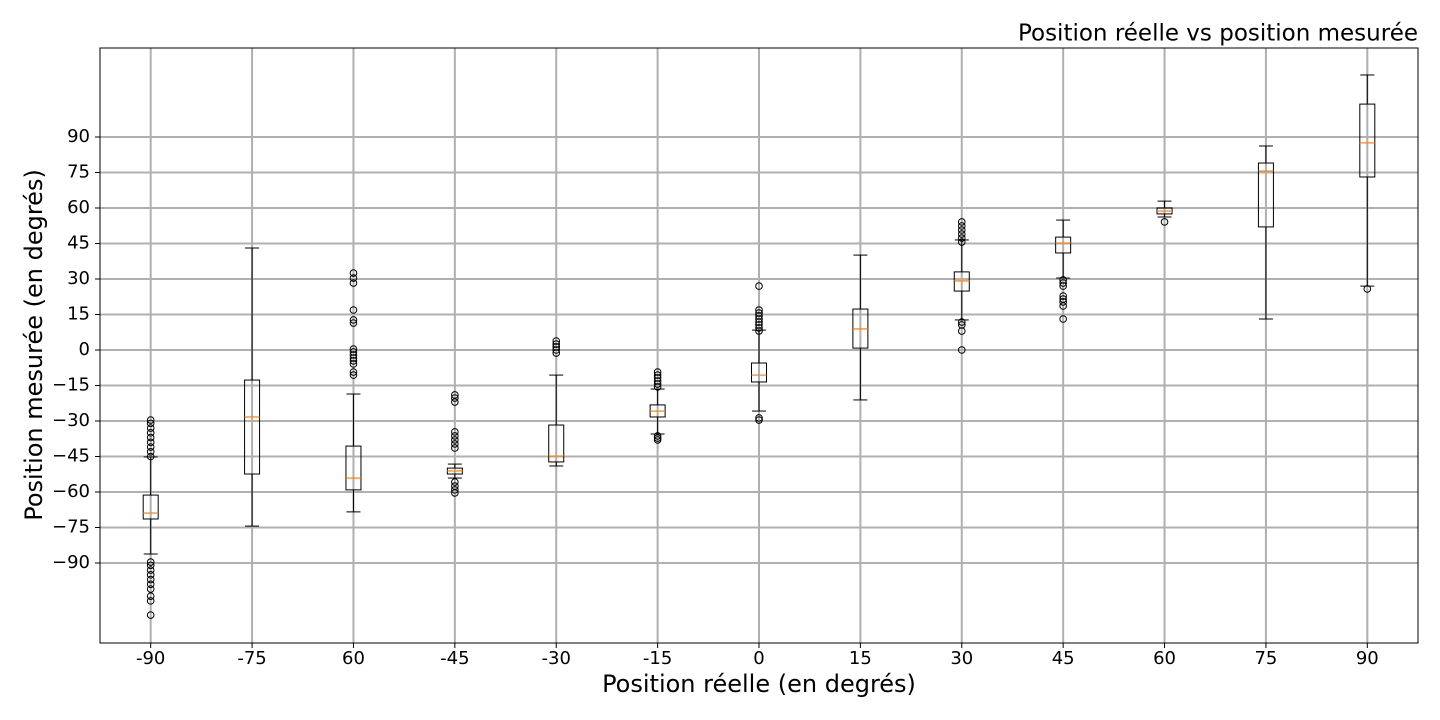 The height and width of the screenshot is (720, 1440). Describe the element at coordinates (150, 658) in the screenshot. I see `x-tick-label: -90` at that location.